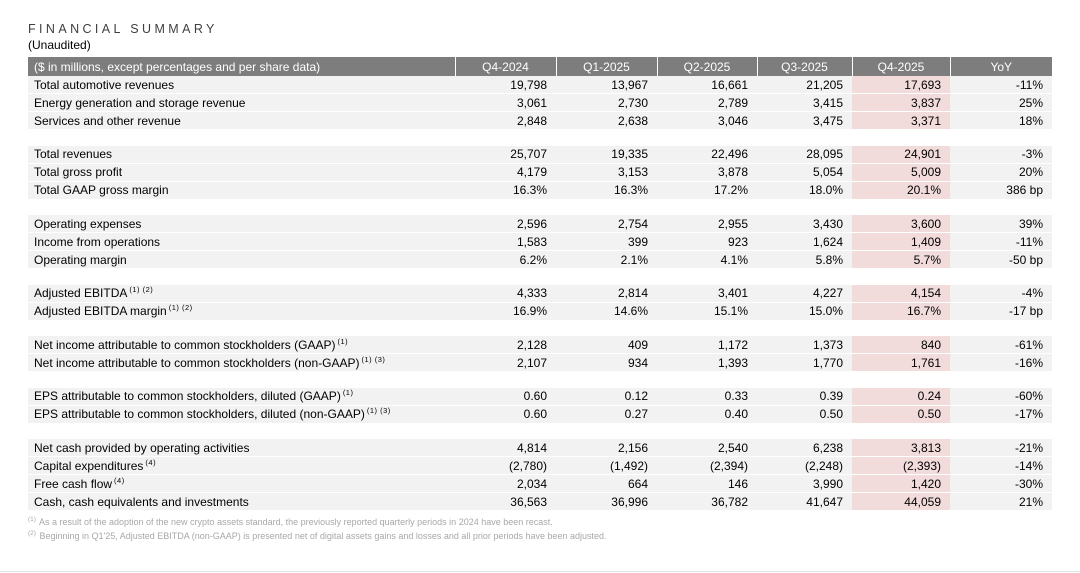 This screenshot has width=1080, height=573. What do you see at coordinates (59, 45) in the screenshot?
I see `page-subtitle: (Unaudited)` at bounding box center [59, 45].